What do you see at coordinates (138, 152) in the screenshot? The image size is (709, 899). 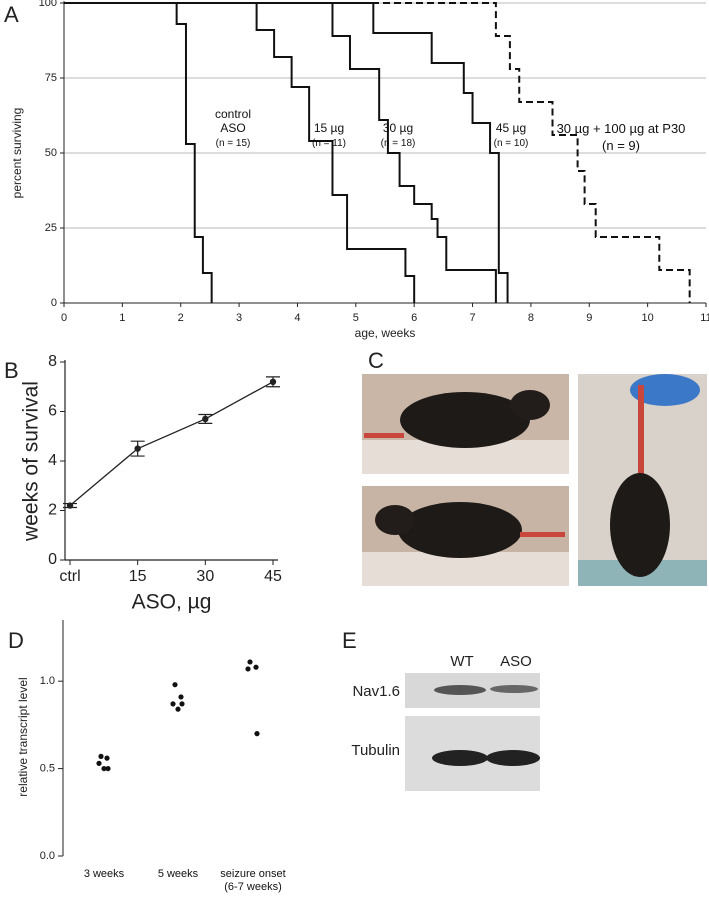 I see `survival-curve` at bounding box center [138, 152].